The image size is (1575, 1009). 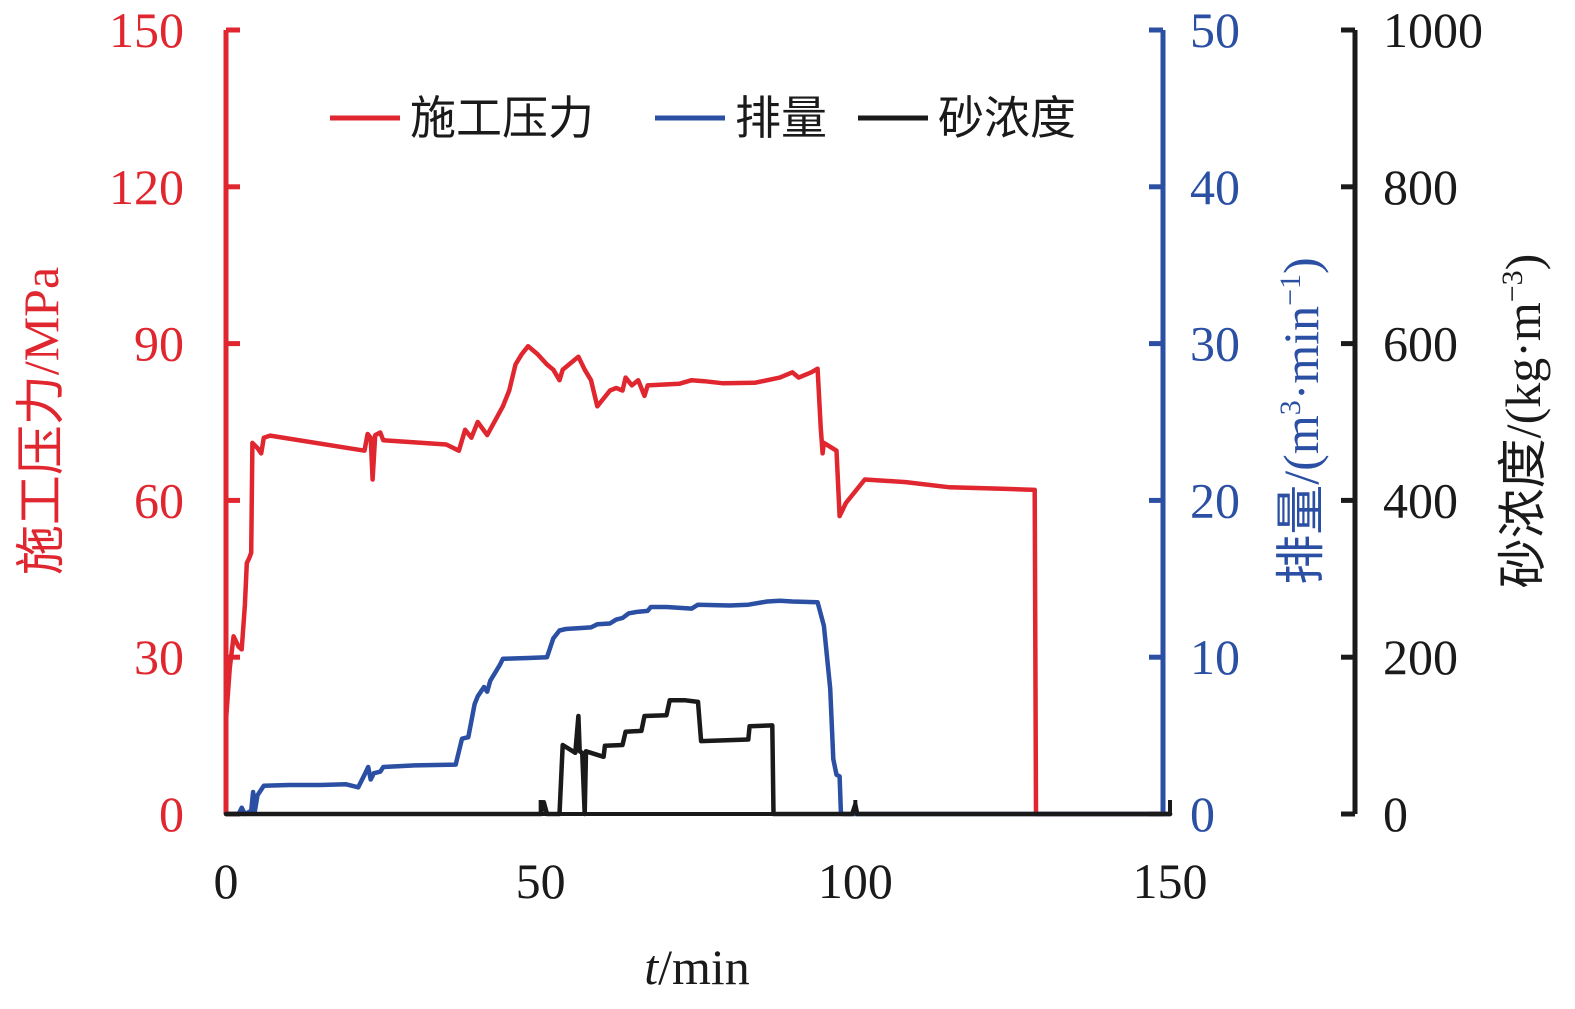 What do you see at coordinates (781, 118) in the screenshot?
I see `legend-label-rate: 排量` at bounding box center [781, 118].